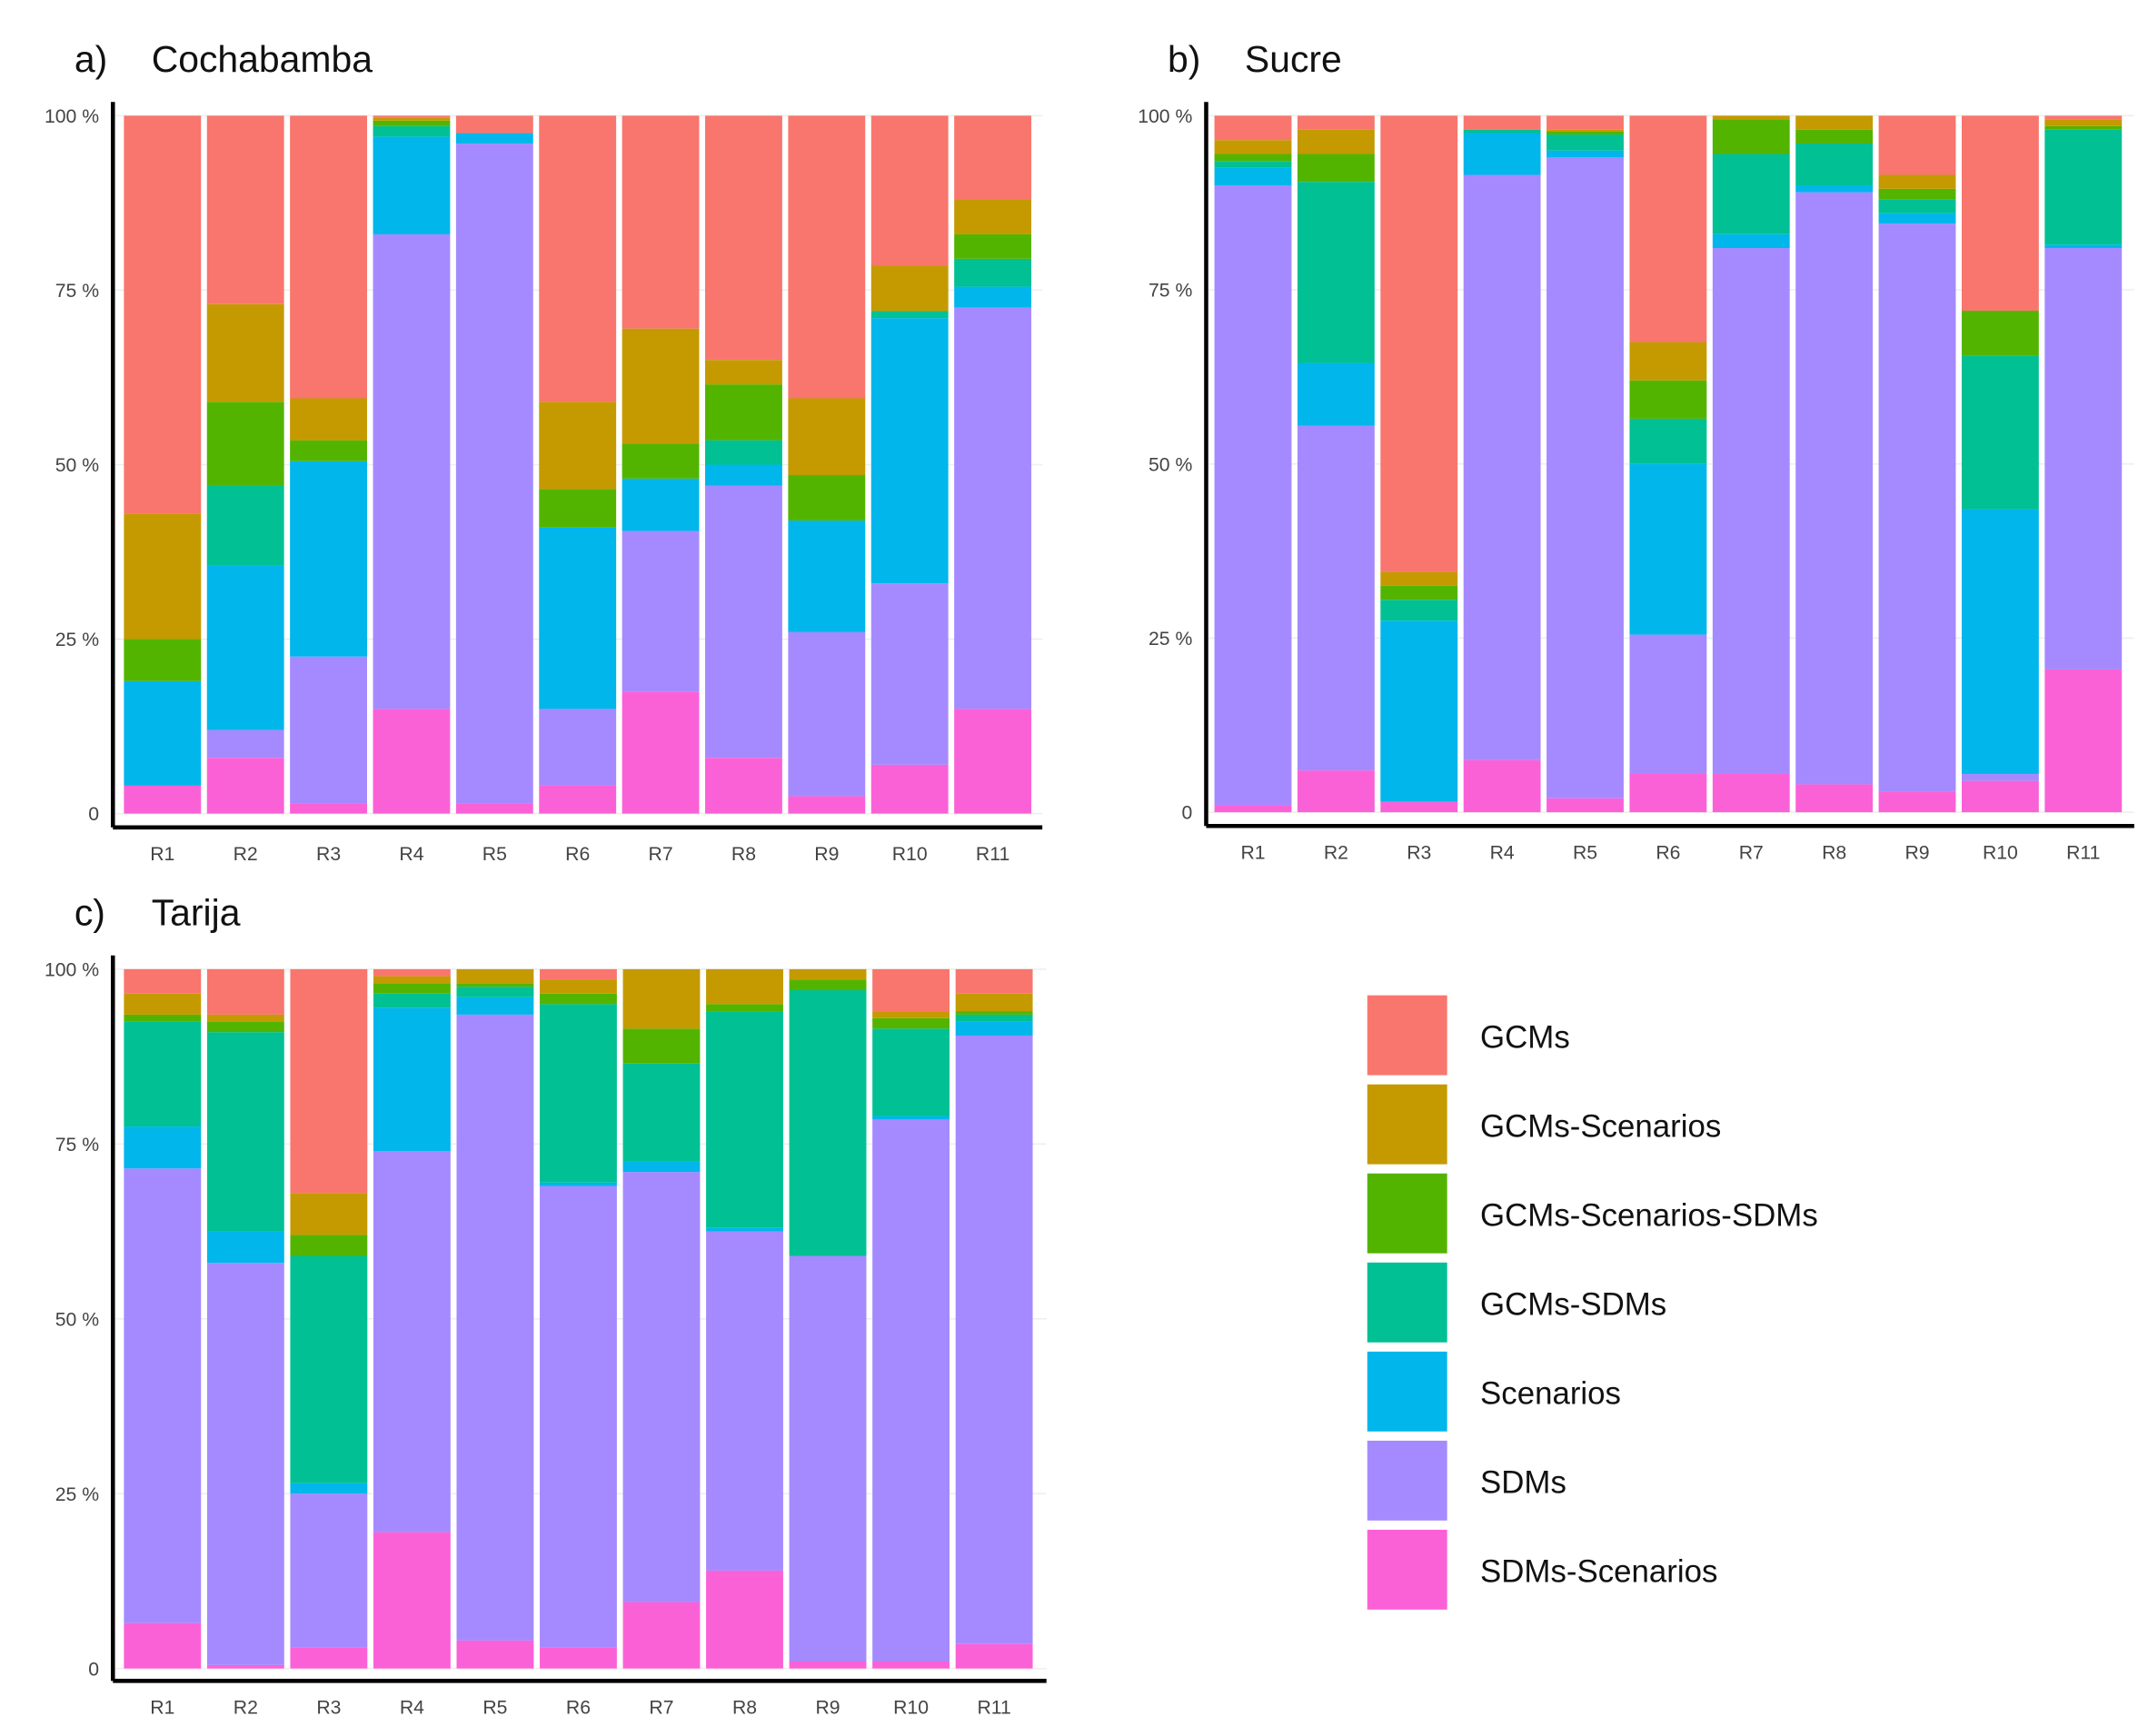  Describe the element at coordinates (911, 1118) in the screenshot. I see `bar-segment-r10-scenarios` at that location.